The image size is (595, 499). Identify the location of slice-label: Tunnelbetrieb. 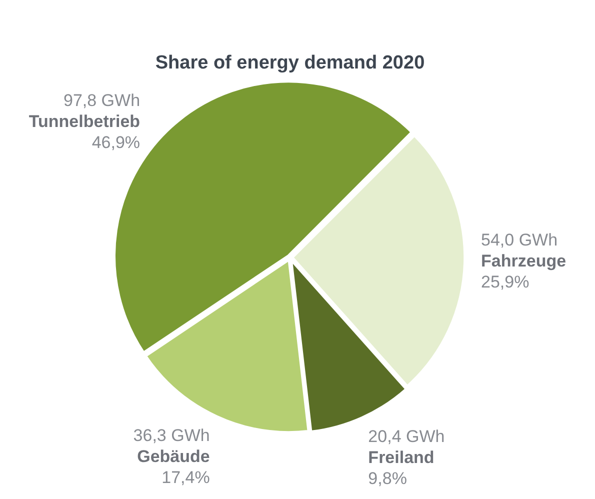
(84, 121).